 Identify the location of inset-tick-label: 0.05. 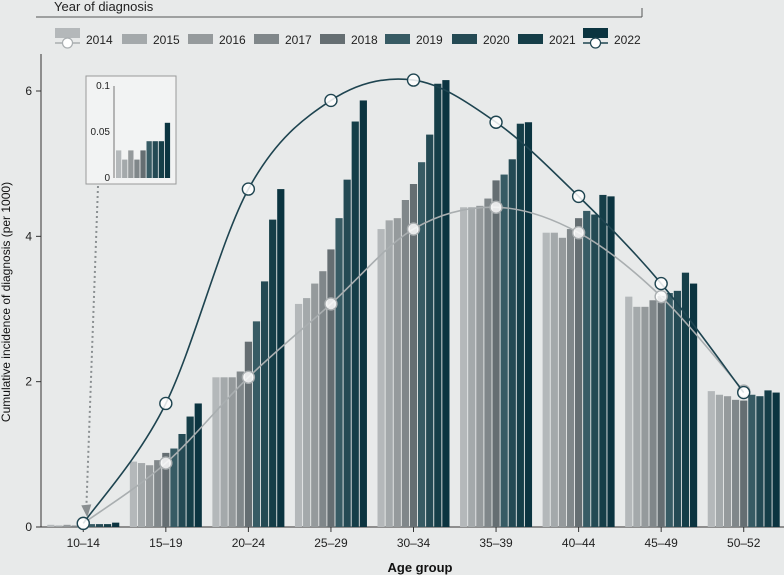
(101, 132).